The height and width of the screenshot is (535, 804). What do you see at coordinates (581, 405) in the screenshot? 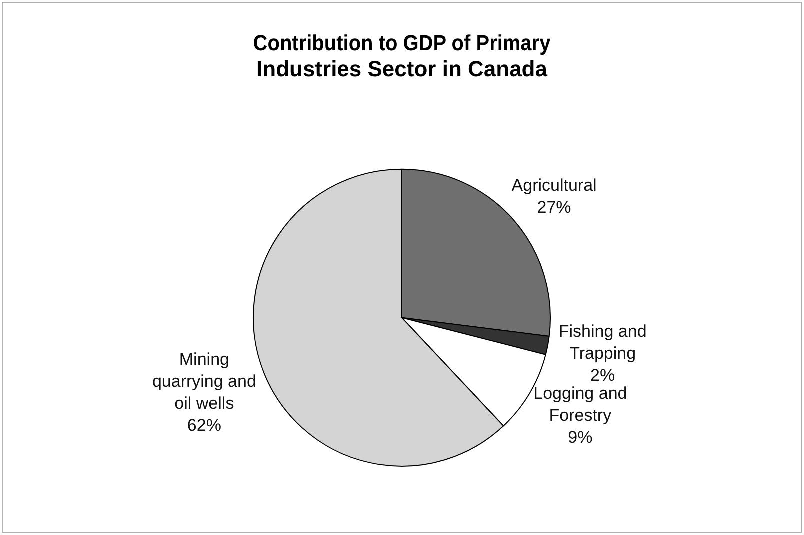
I see `slice-label: Logging and Forestry` at bounding box center [581, 405].